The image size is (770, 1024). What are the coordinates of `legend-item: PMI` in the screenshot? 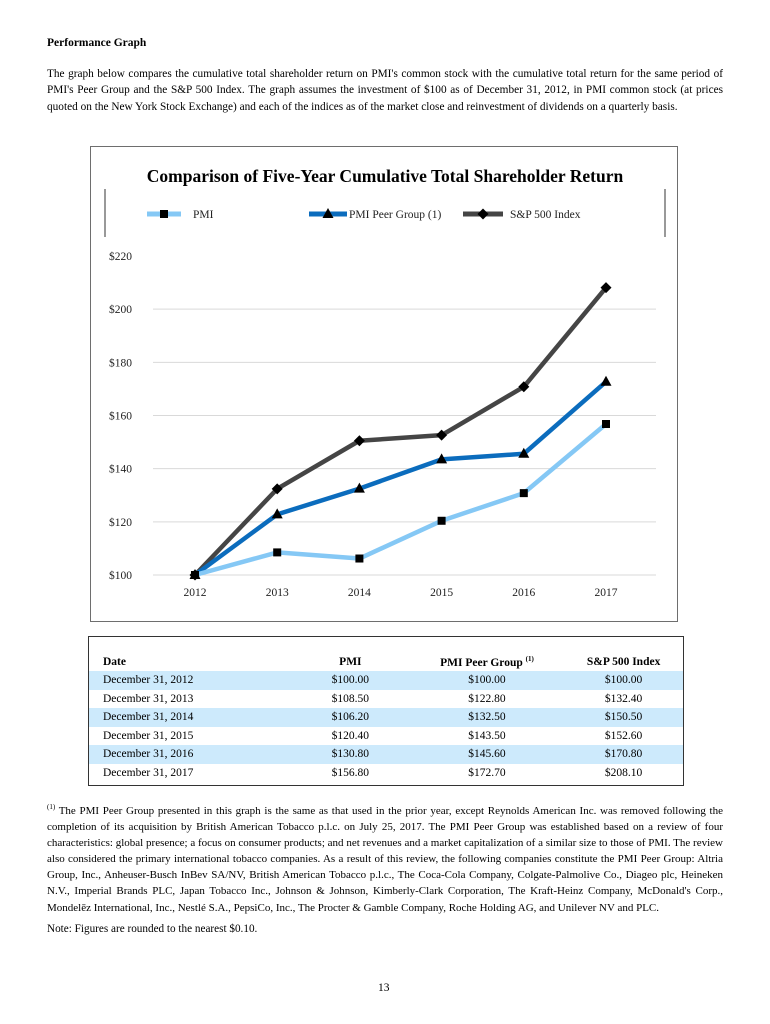 It's located at (180, 215).